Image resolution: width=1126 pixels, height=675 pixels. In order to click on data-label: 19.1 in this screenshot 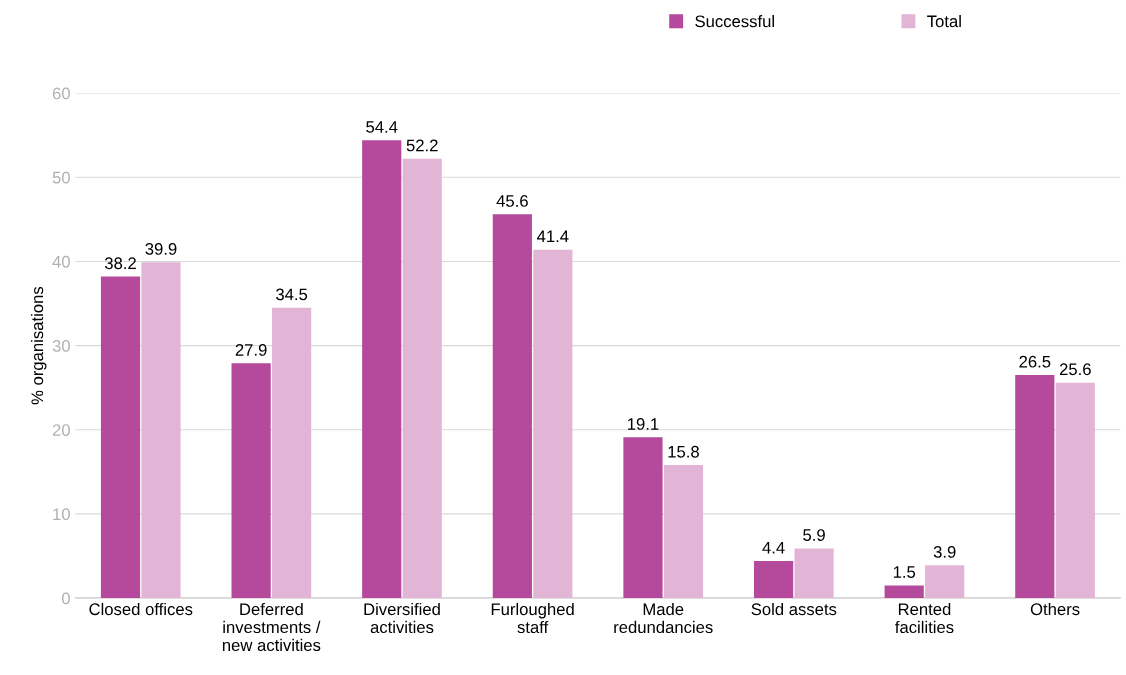, I will do `click(643, 424)`.